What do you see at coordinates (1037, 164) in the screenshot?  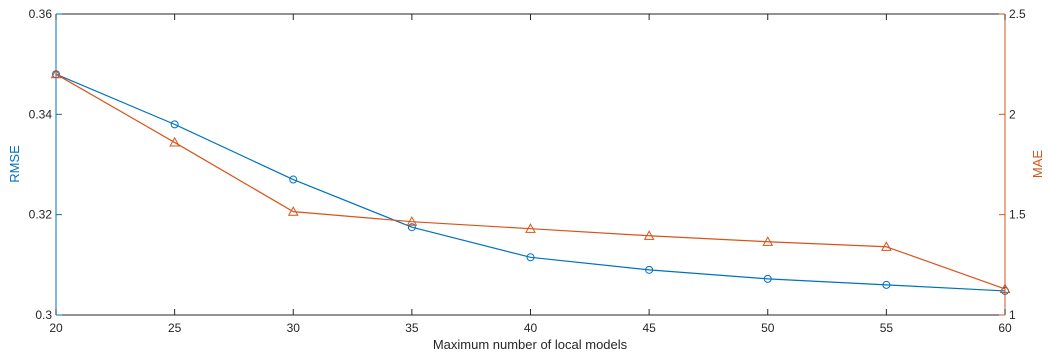 I see `right-y-axis-title: MAE` at bounding box center [1037, 164].